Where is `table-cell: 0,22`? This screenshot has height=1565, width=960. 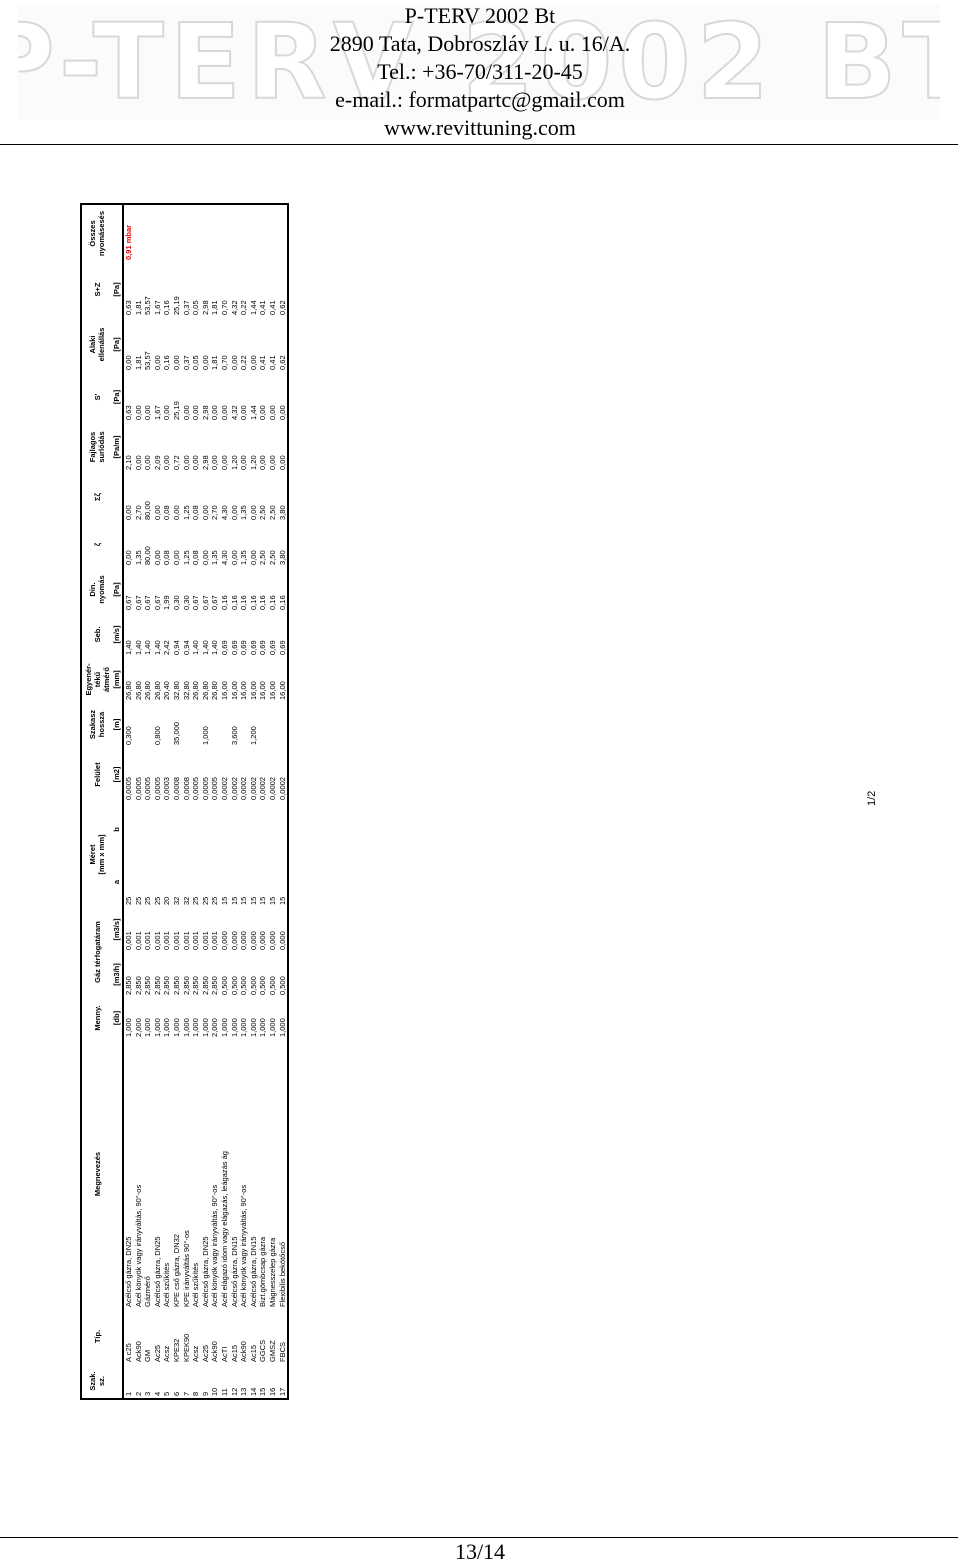
table-cell: 0,22 is located at coordinates (244, 307).